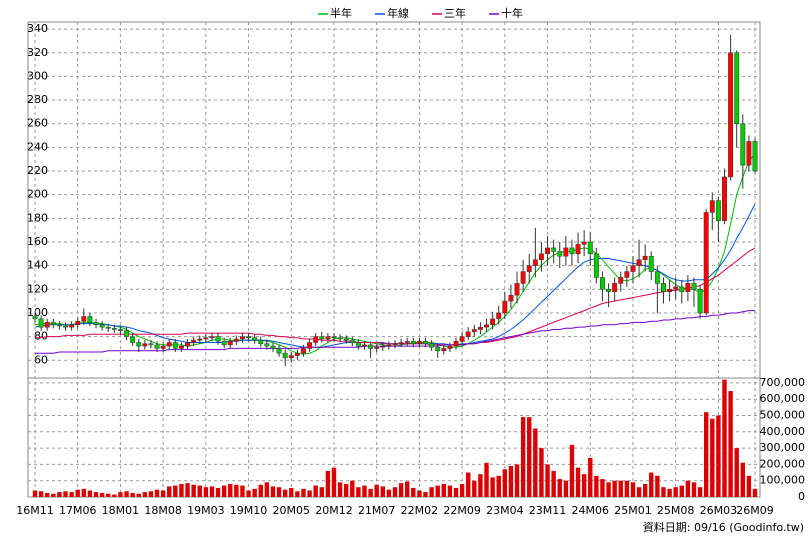 This screenshot has width=808, height=540. Describe the element at coordinates (37, 194) in the screenshot. I see `y-tick-label: 200` at that location.